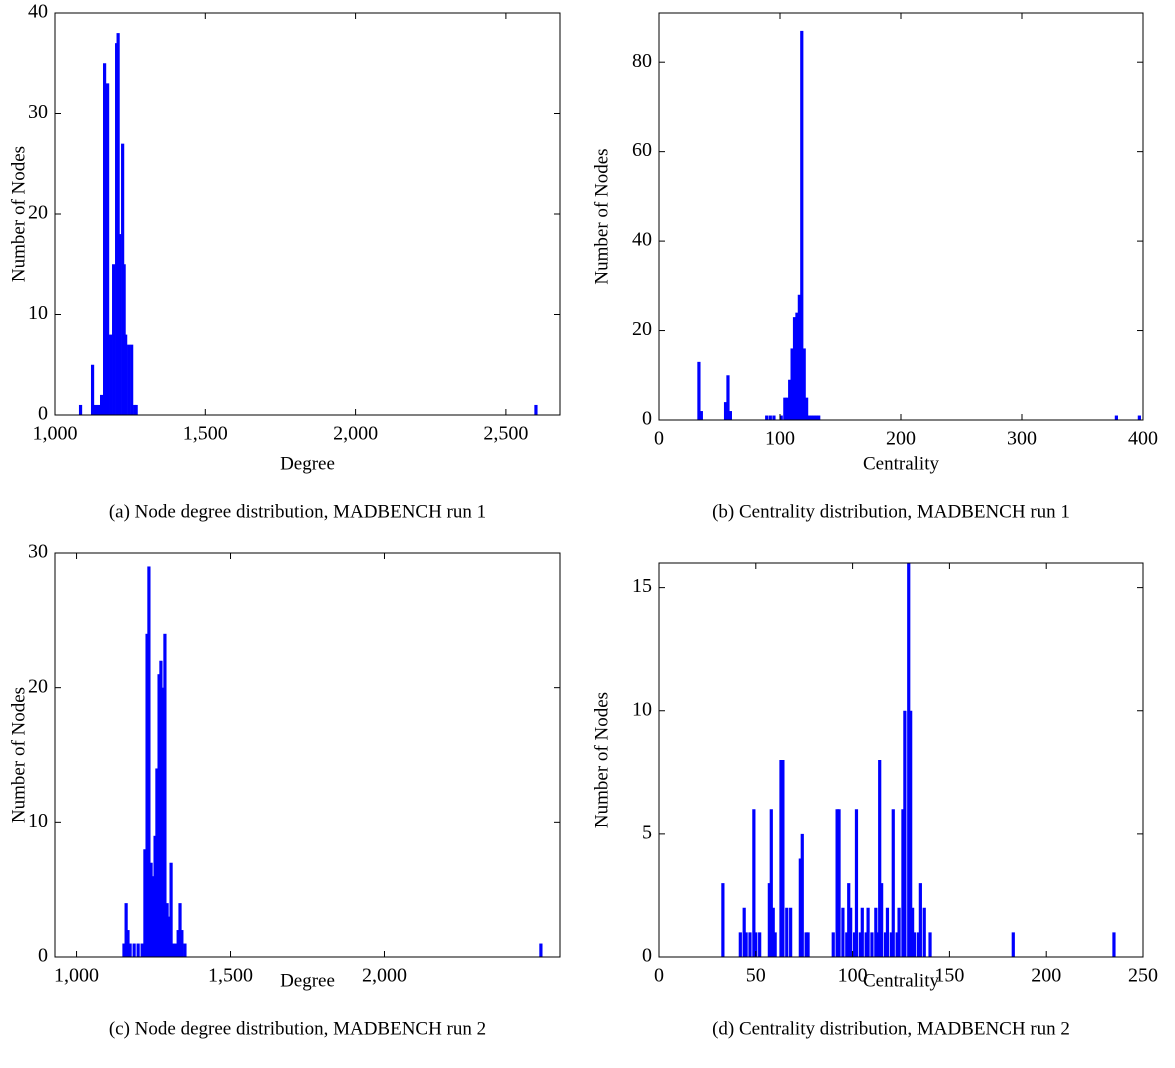 The height and width of the screenshot is (1068, 1175). I want to click on y-tick-label: 40, so click(642, 240).